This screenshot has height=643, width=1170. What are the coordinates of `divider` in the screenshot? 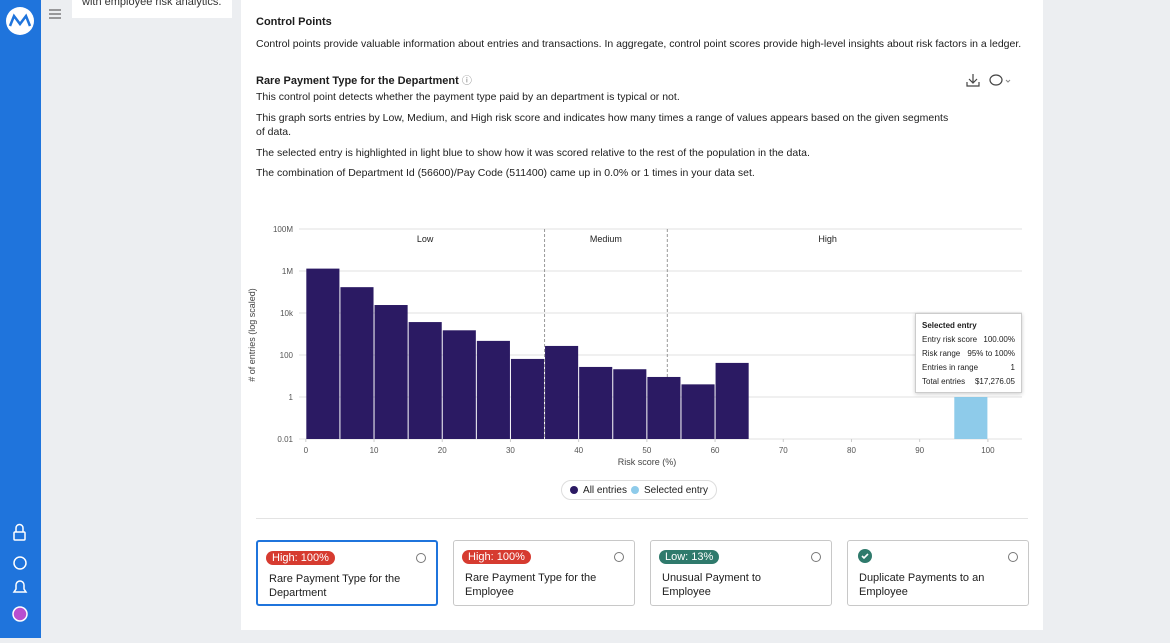 It's located at (642, 518).